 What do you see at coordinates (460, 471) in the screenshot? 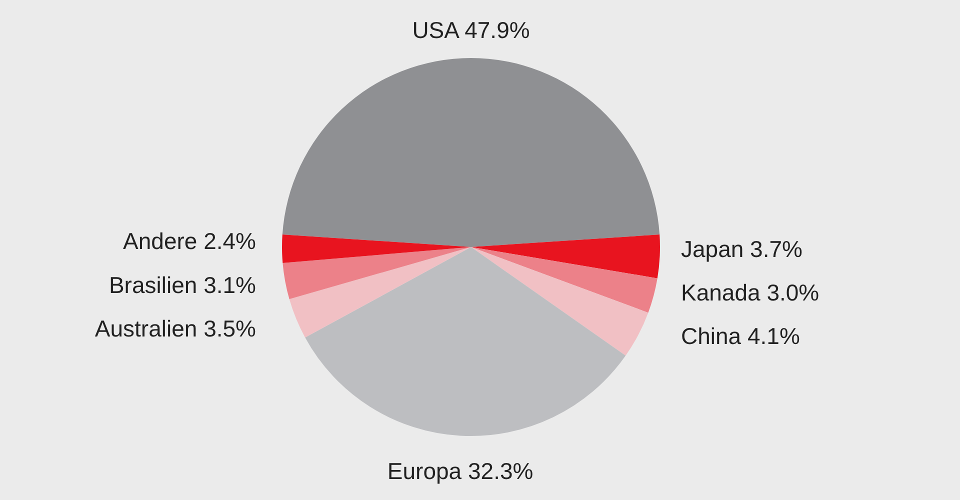
I see `slice-label: Europa 32.3%` at bounding box center [460, 471].